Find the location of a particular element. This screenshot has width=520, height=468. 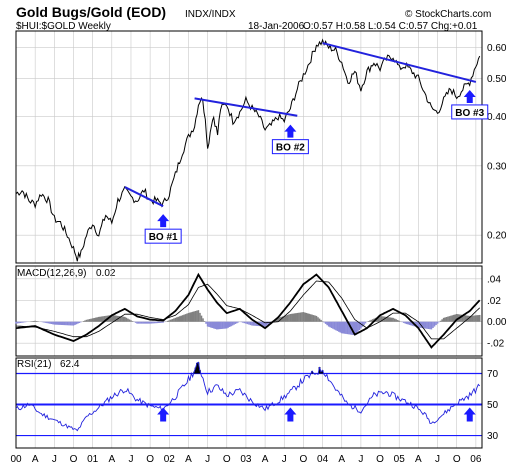

x-tick-label: 02 is located at coordinates (170, 459).